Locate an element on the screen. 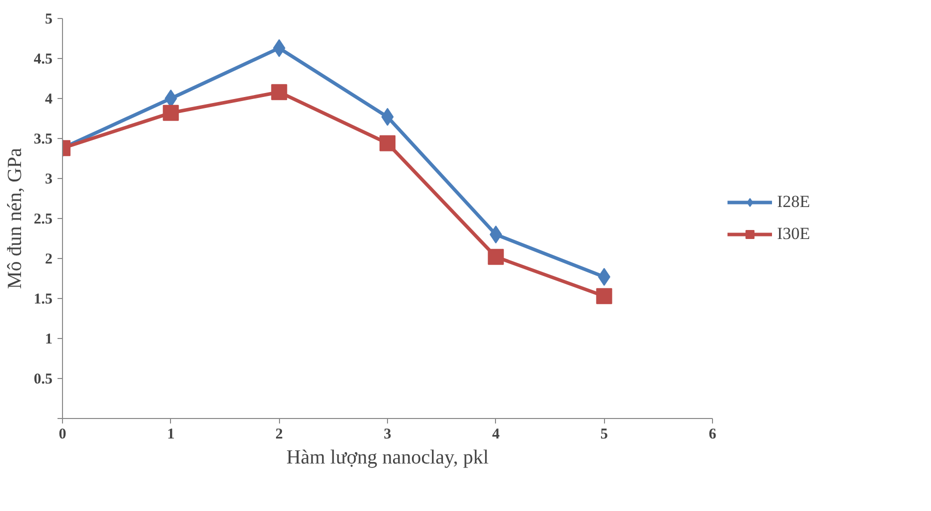 This screenshot has width=931, height=511. legend-label: I30E is located at coordinates (793, 234).